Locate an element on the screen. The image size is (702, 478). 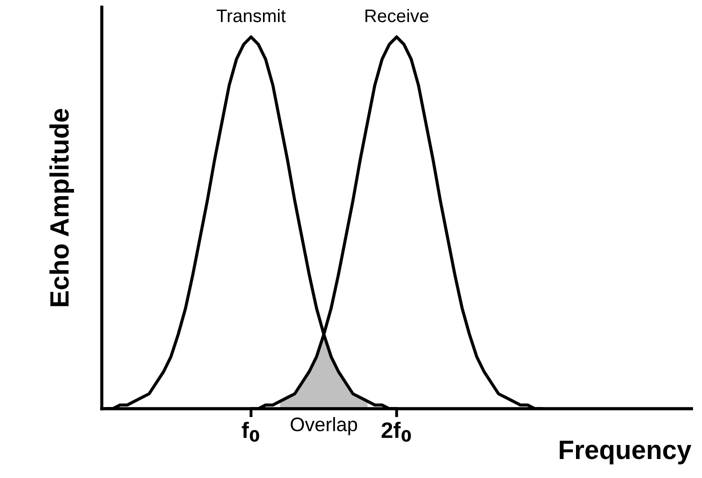
x-axis-title: Frequency is located at coordinates (626, 452).